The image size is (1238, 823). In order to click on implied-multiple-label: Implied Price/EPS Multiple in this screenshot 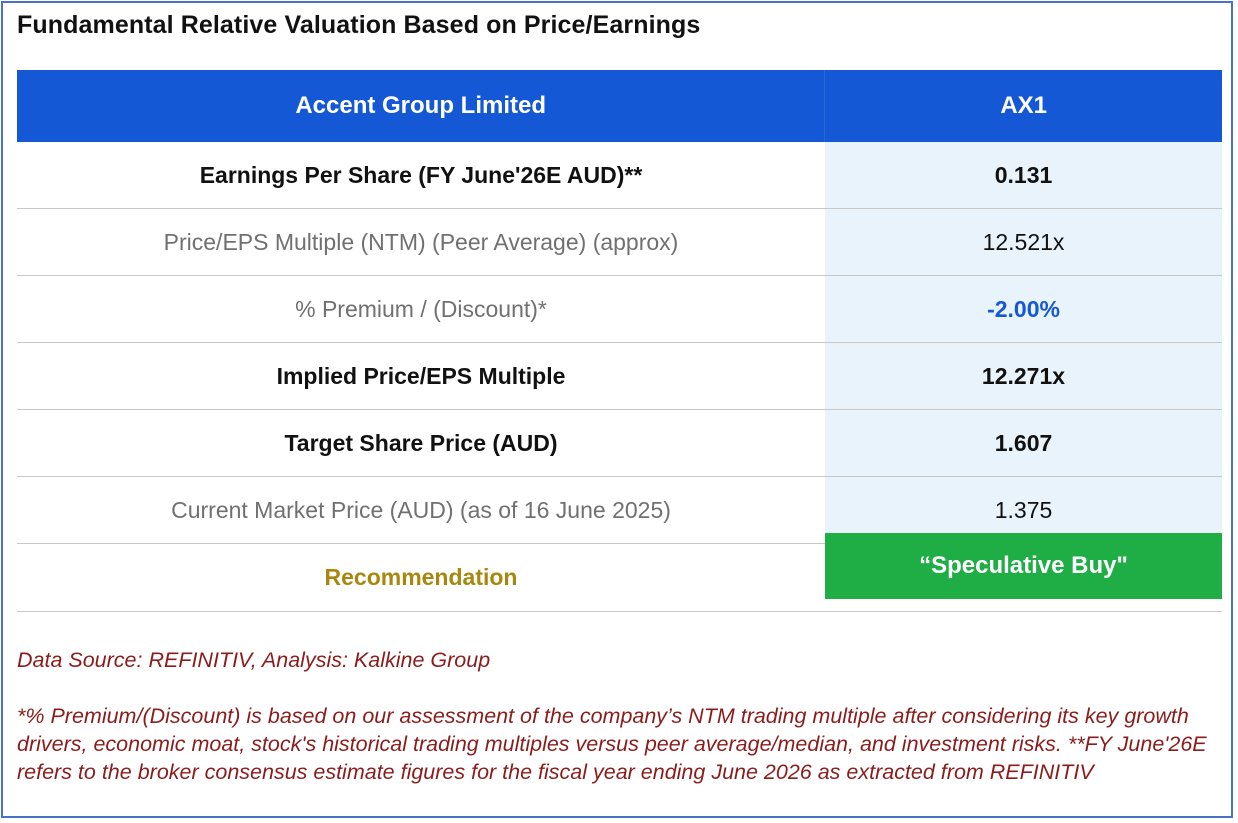, I will do `click(421, 375)`.